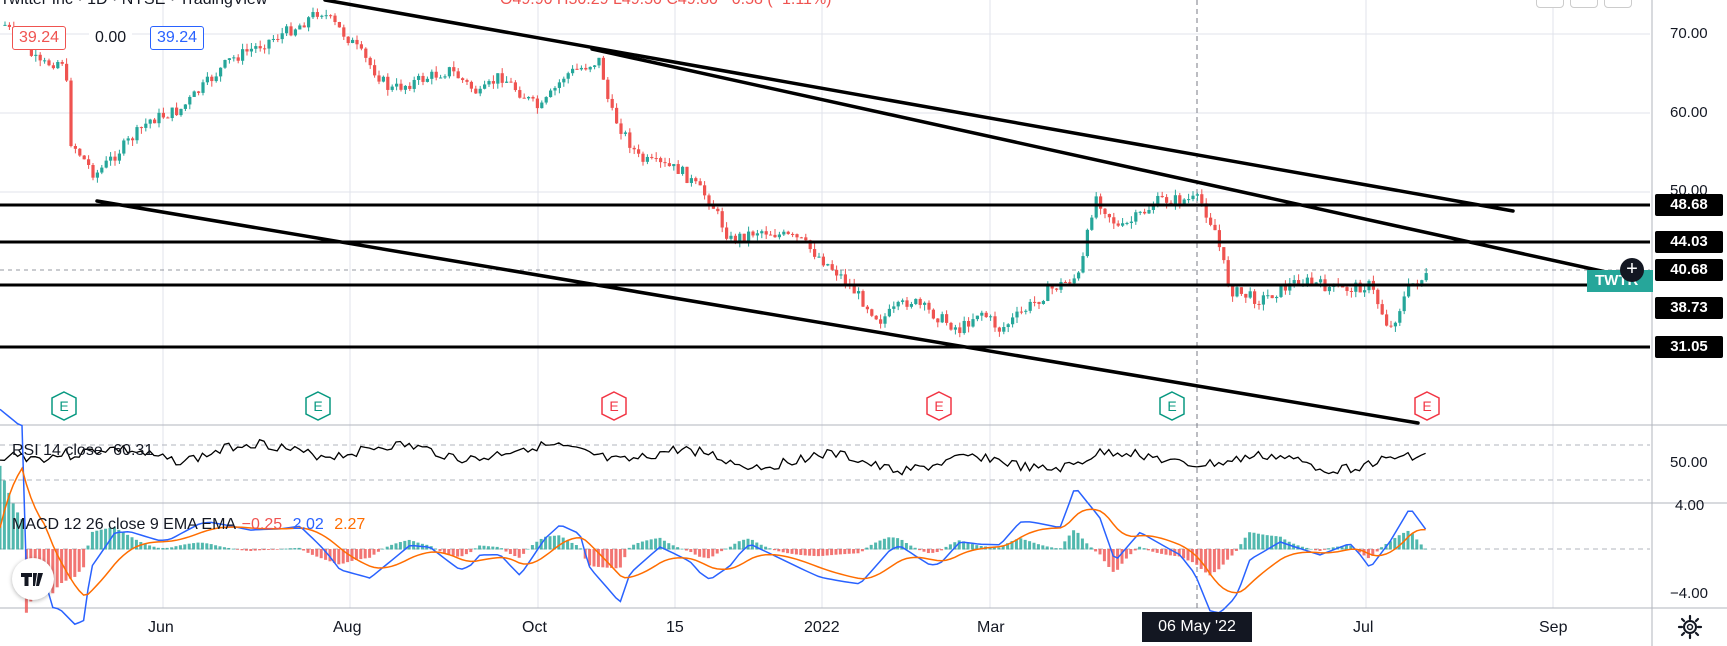 The width and height of the screenshot is (1727, 646). I want to click on buy-price-button: 39.24, so click(177, 38).